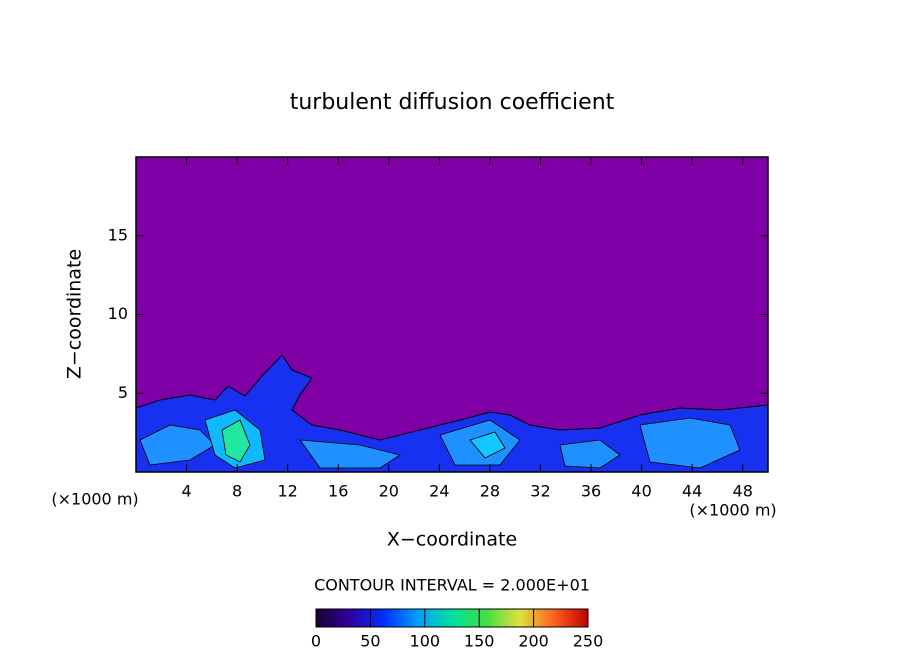 This screenshot has height=654, width=904. What do you see at coordinates (237, 491) in the screenshot?
I see `x-tick-label: 8` at bounding box center [237, 491].